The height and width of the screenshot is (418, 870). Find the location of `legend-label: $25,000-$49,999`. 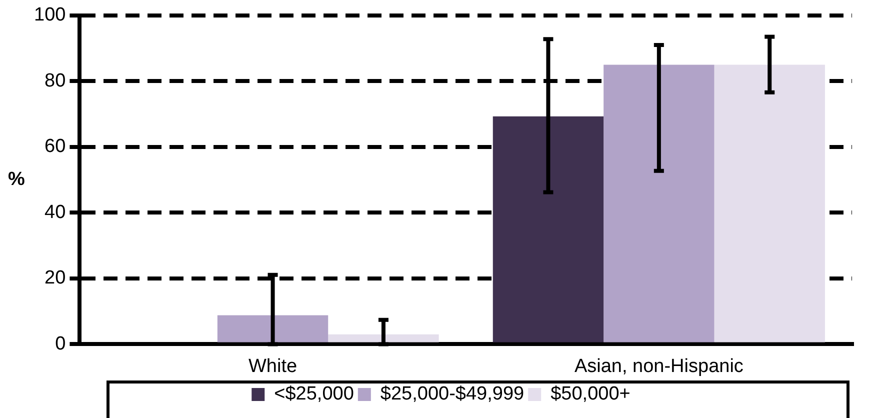

legend-label: $25,000-$49,999 is located at coordinates (452, 394).